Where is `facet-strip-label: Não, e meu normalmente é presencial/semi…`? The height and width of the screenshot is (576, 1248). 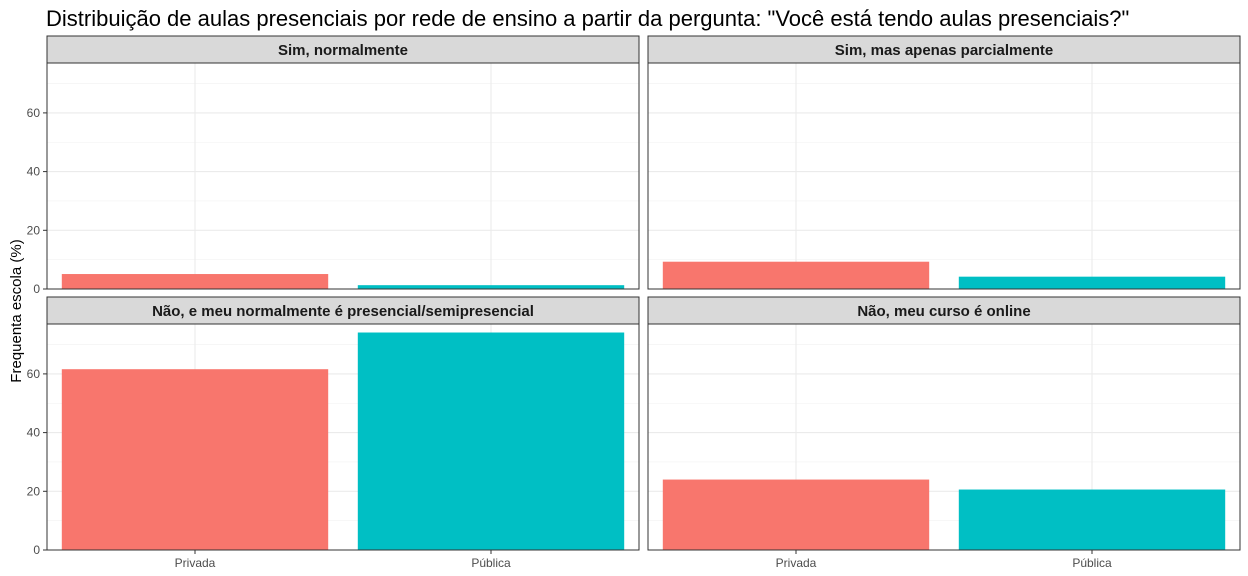
facet-strip-label: Não, e meu normalmente é presencial/semi… is located at coordinates (343, 311).